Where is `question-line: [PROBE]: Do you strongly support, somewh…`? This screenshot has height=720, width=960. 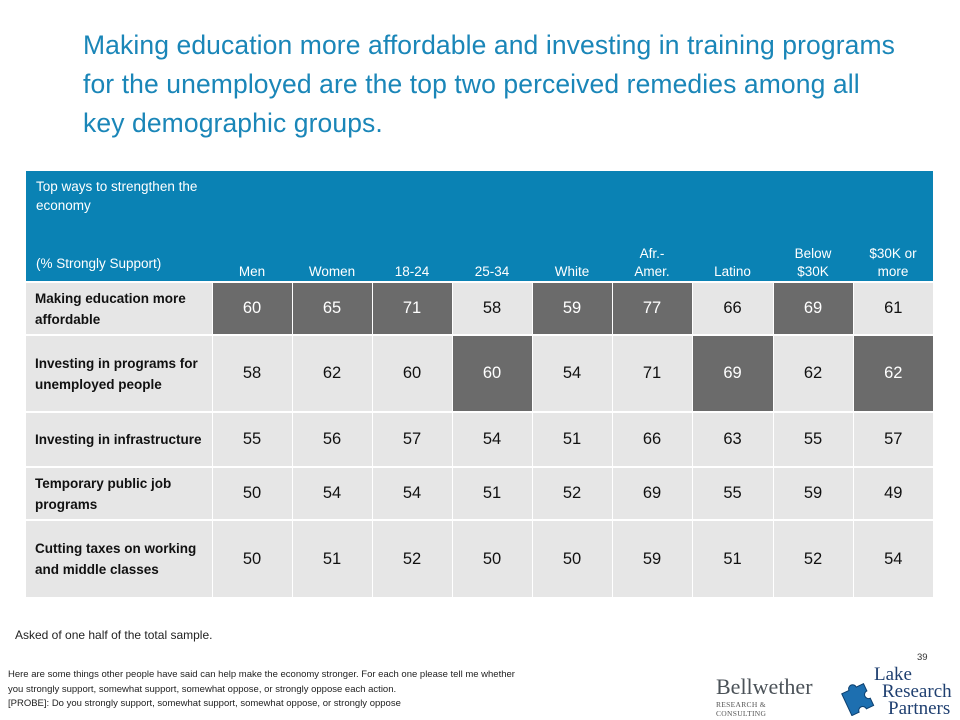 question-line: [PROBE]: Do you strongly support, somewh… is located at coordinates (204, 703).